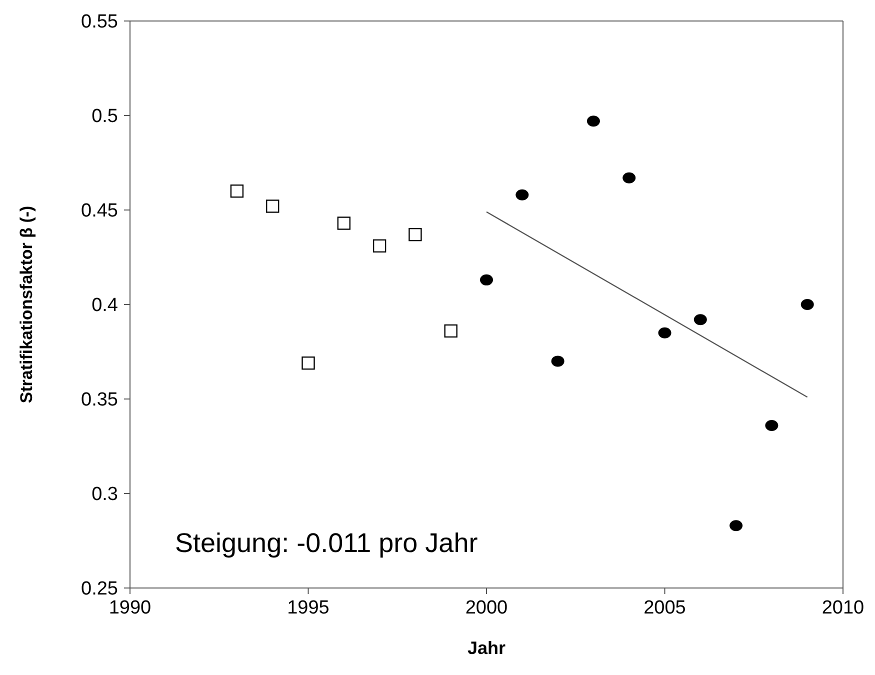 Image resolution: width=875 pixels, height=675 pixels. I want to click on y-axis-title: Stratifikationsfaktor β (-), so click(26, 305).